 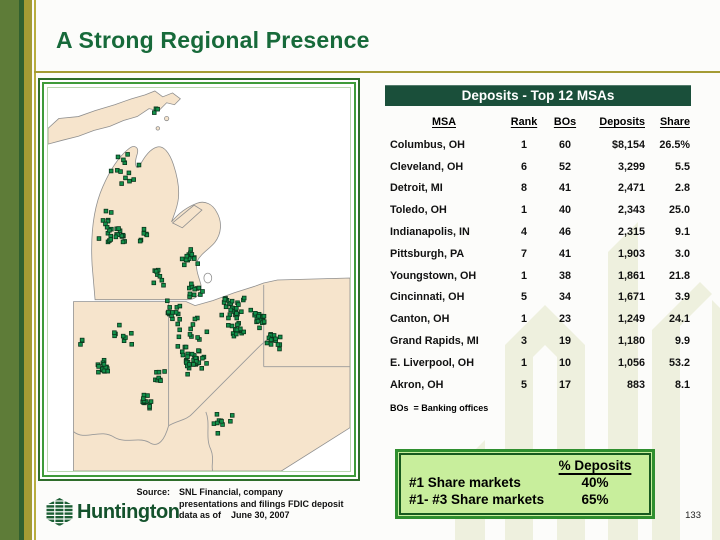 I want to click on summary-value: 40%, so click(x=595, y=482).